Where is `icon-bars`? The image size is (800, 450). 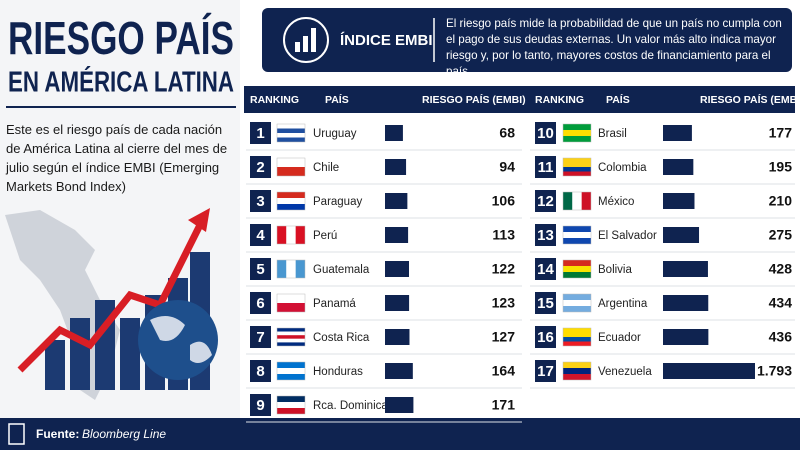
icon-bars is located at coordinates (305, 40).